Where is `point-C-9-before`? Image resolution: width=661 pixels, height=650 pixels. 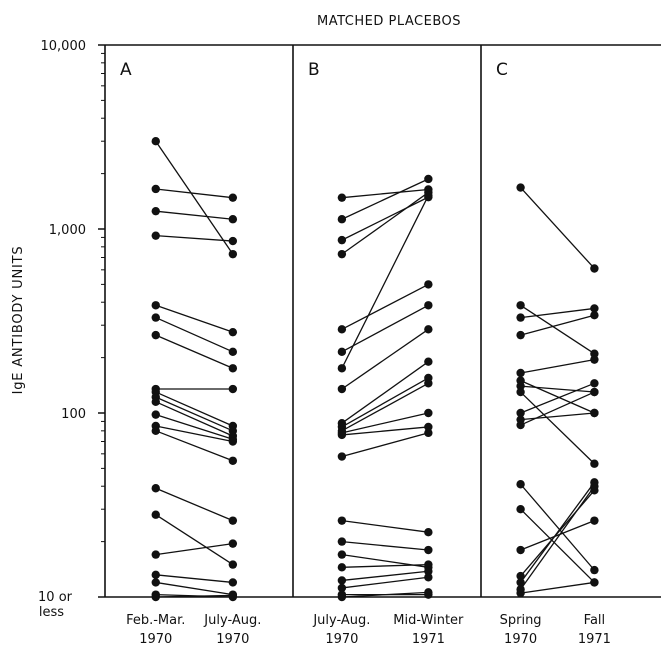
point-C-9-before is located at coordinates (520, 413).